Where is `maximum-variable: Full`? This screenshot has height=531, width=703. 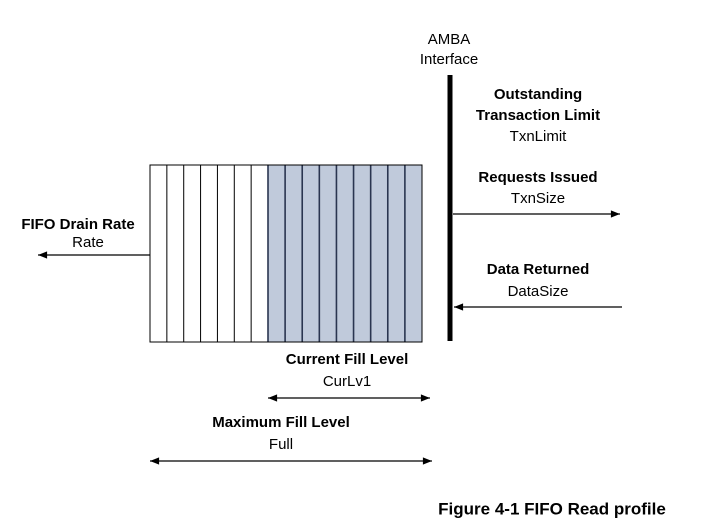
maximum-variable: Full is located at coordinates (281, 444).